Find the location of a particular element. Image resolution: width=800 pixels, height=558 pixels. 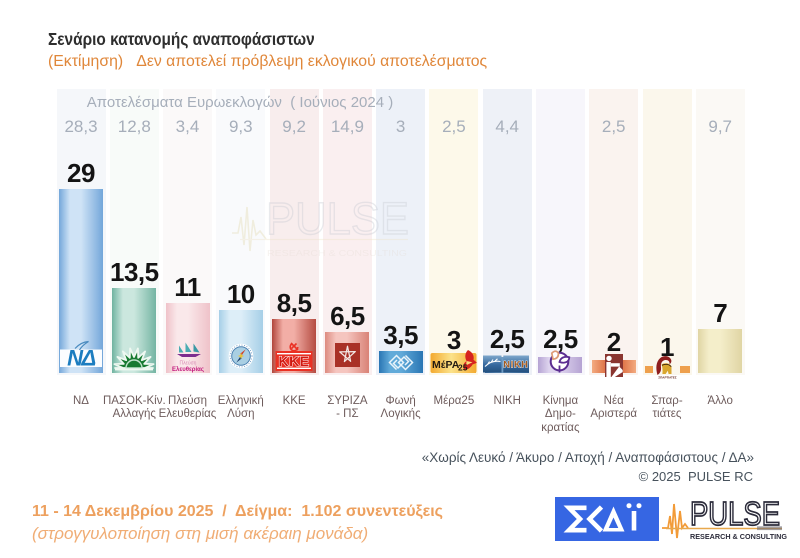

svg-text: Πλεύση is located at coordinates (187, 363).